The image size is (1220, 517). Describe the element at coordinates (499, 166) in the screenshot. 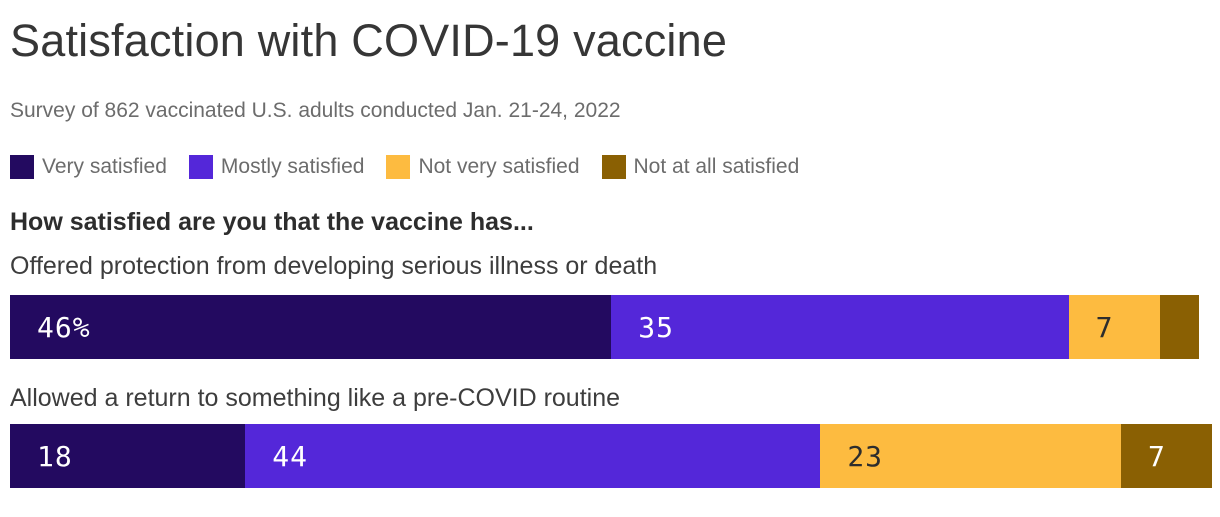

I see `legend-label: Not very satisfied` at that location.